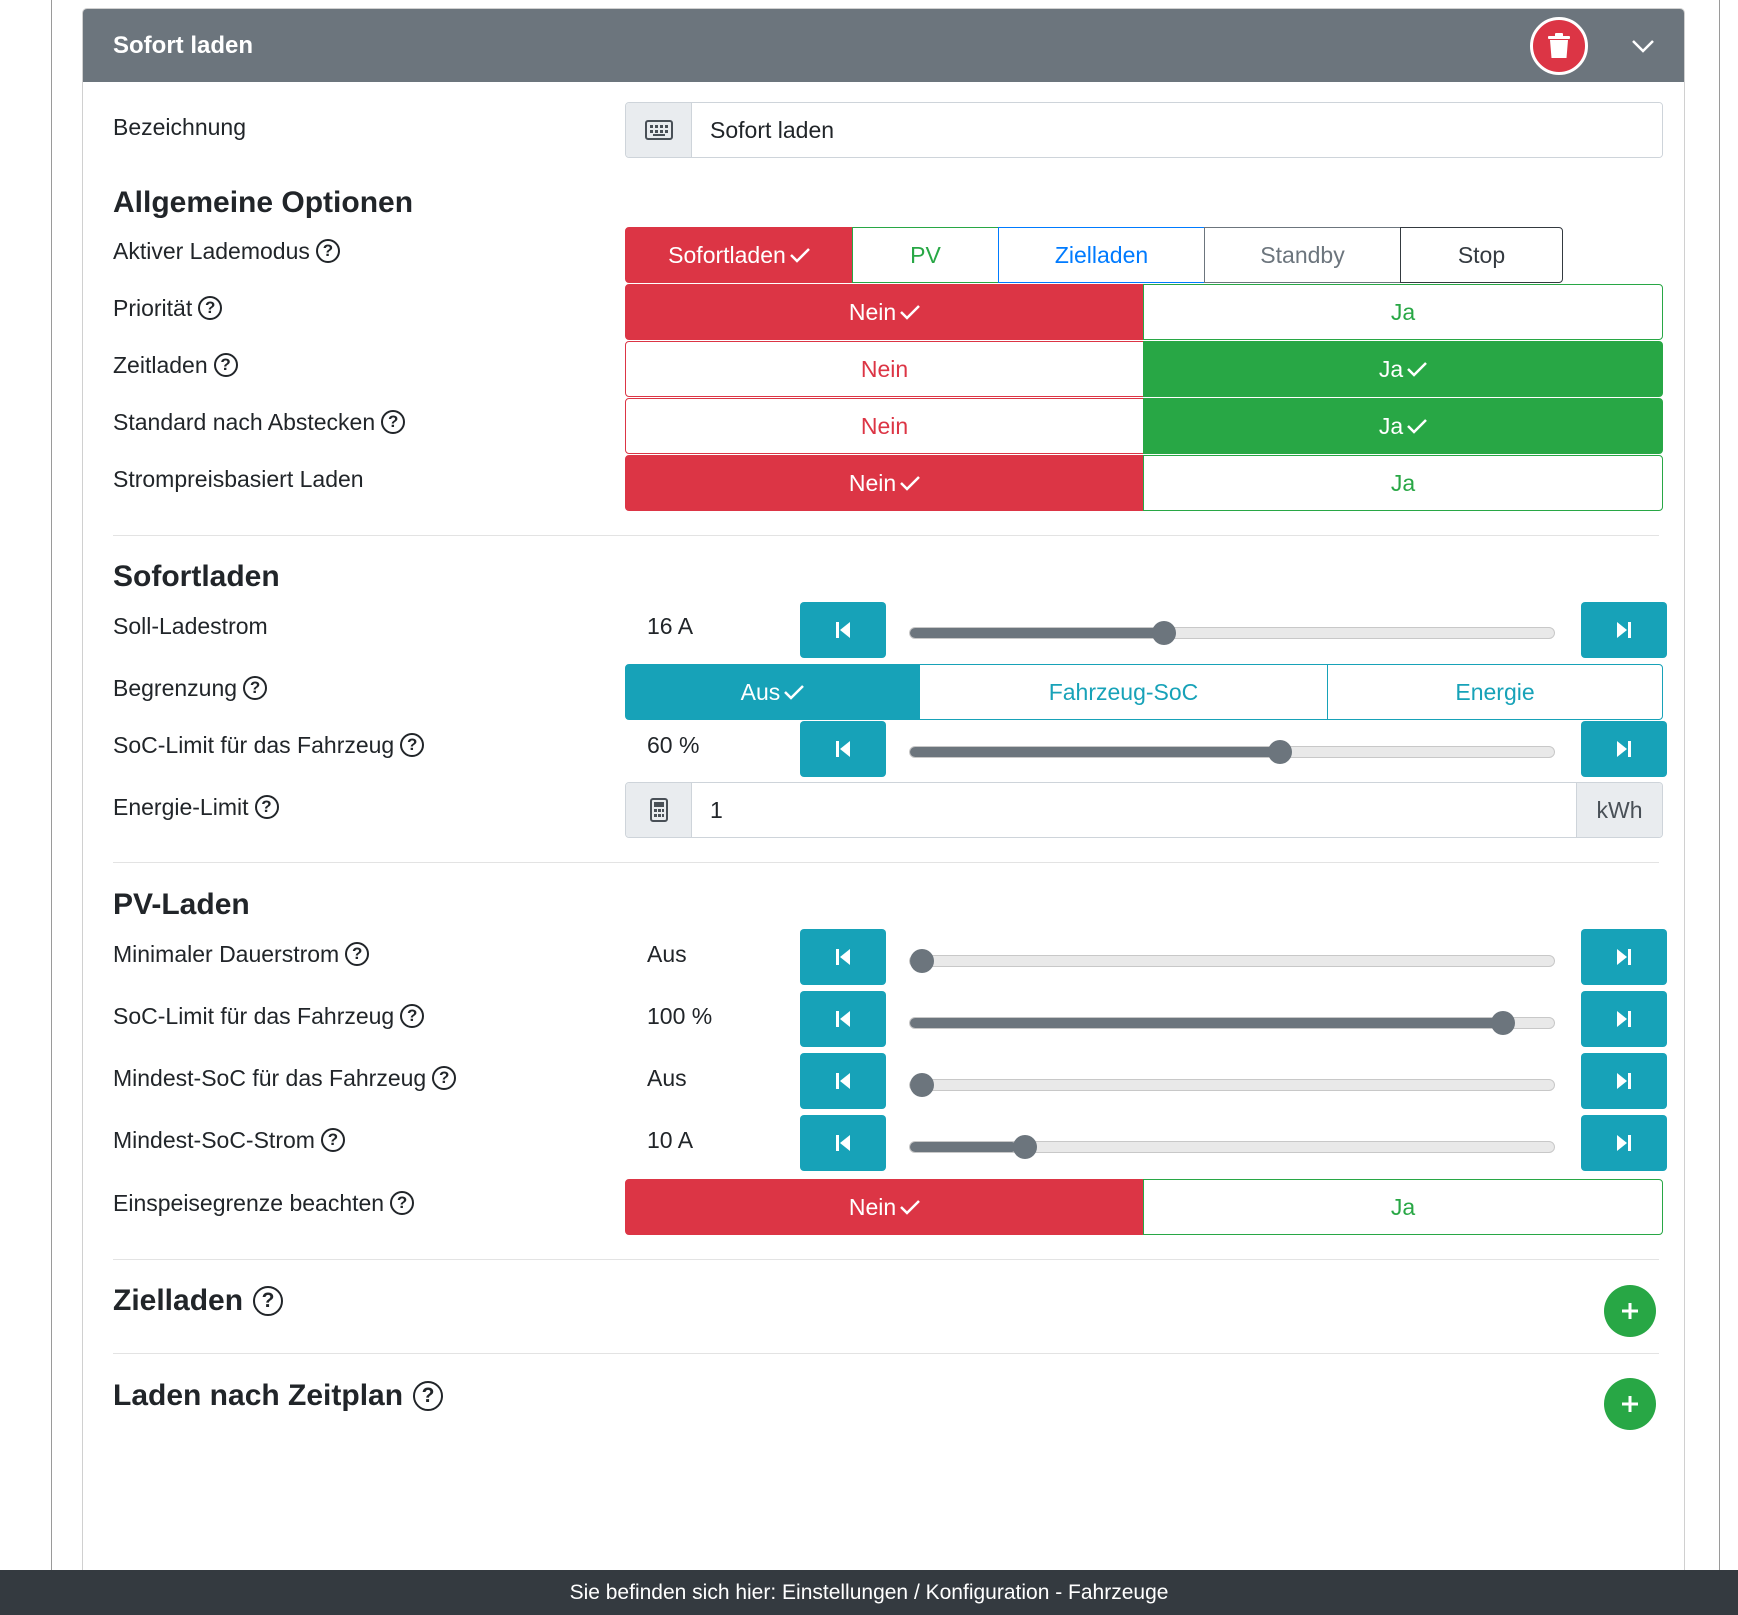  Describe the element at coordinates (1481, 255) in the screenshot. I see `lademodus-stop-button: Stop` at that location.